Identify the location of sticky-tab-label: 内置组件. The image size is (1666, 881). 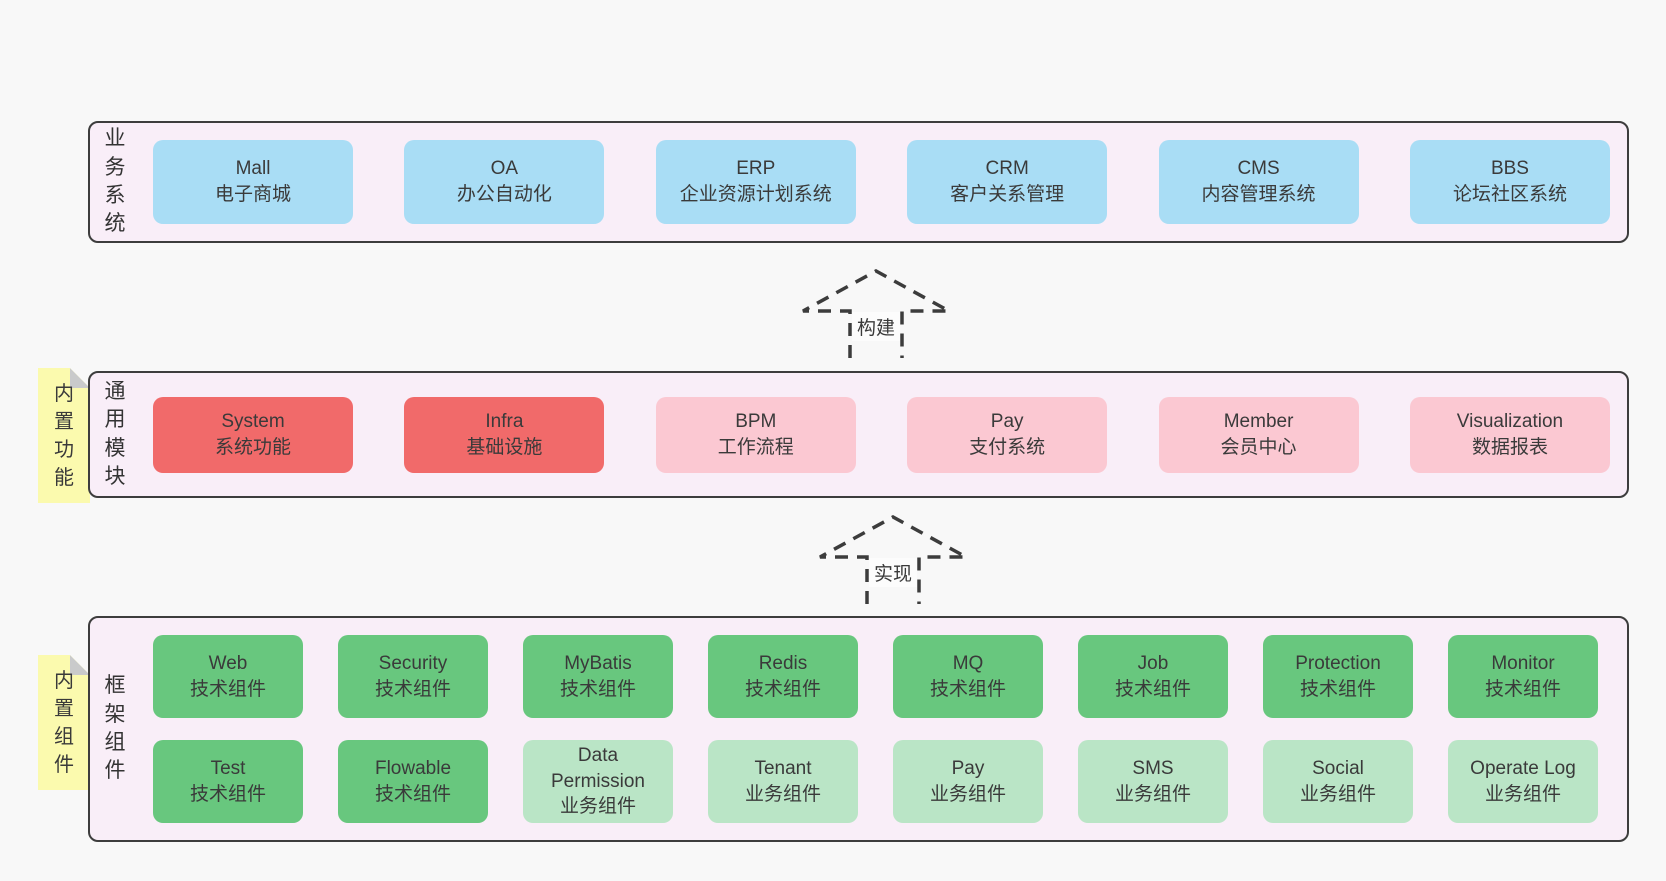
(64, 722).